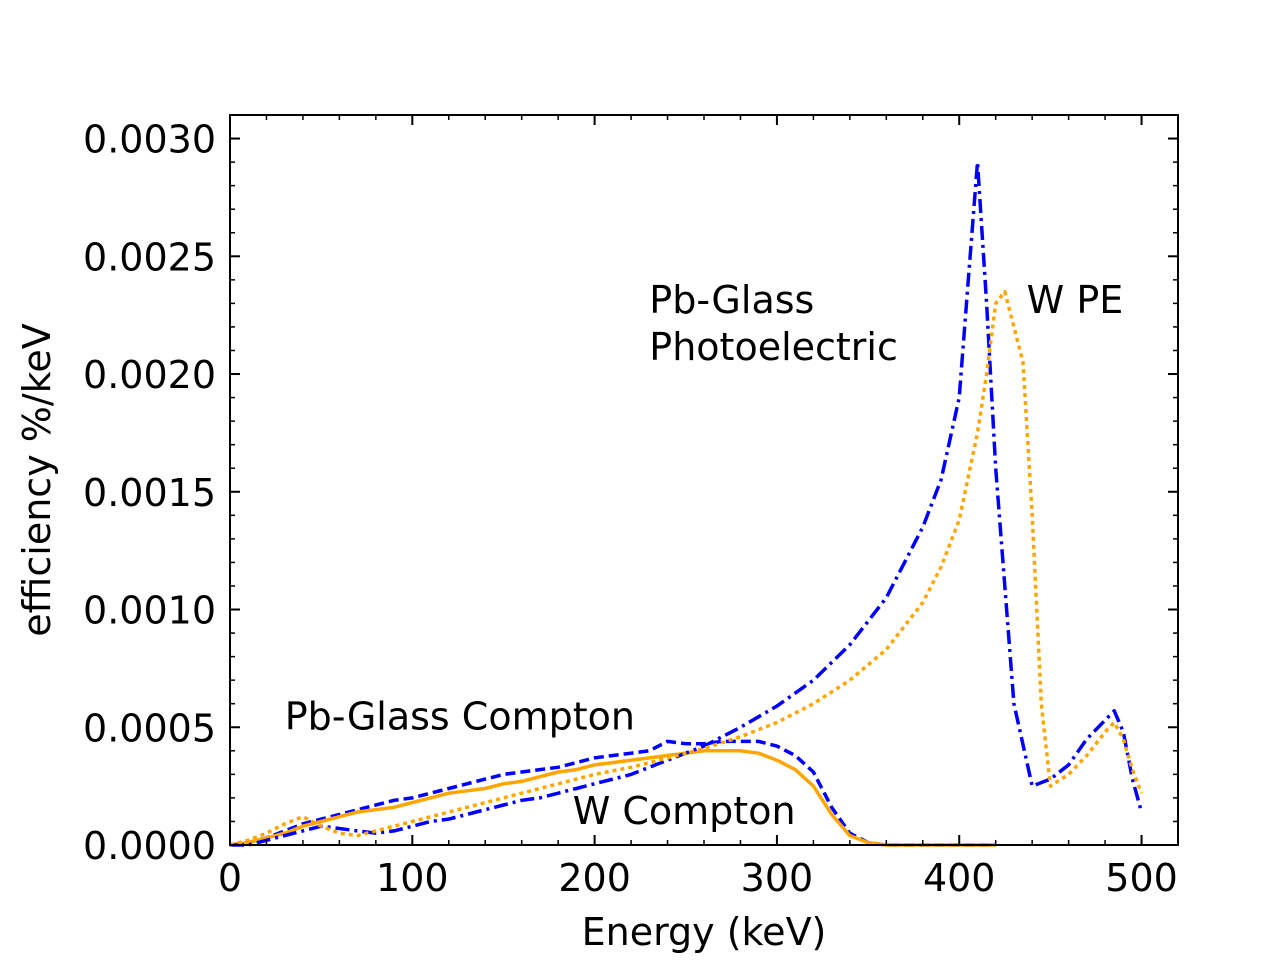 The image size is (1280, 960). What do you see at coordinates (149, 140) in the screenshot?
I see `y-tick-label: 0.0030` at bounding box center [149, 140].